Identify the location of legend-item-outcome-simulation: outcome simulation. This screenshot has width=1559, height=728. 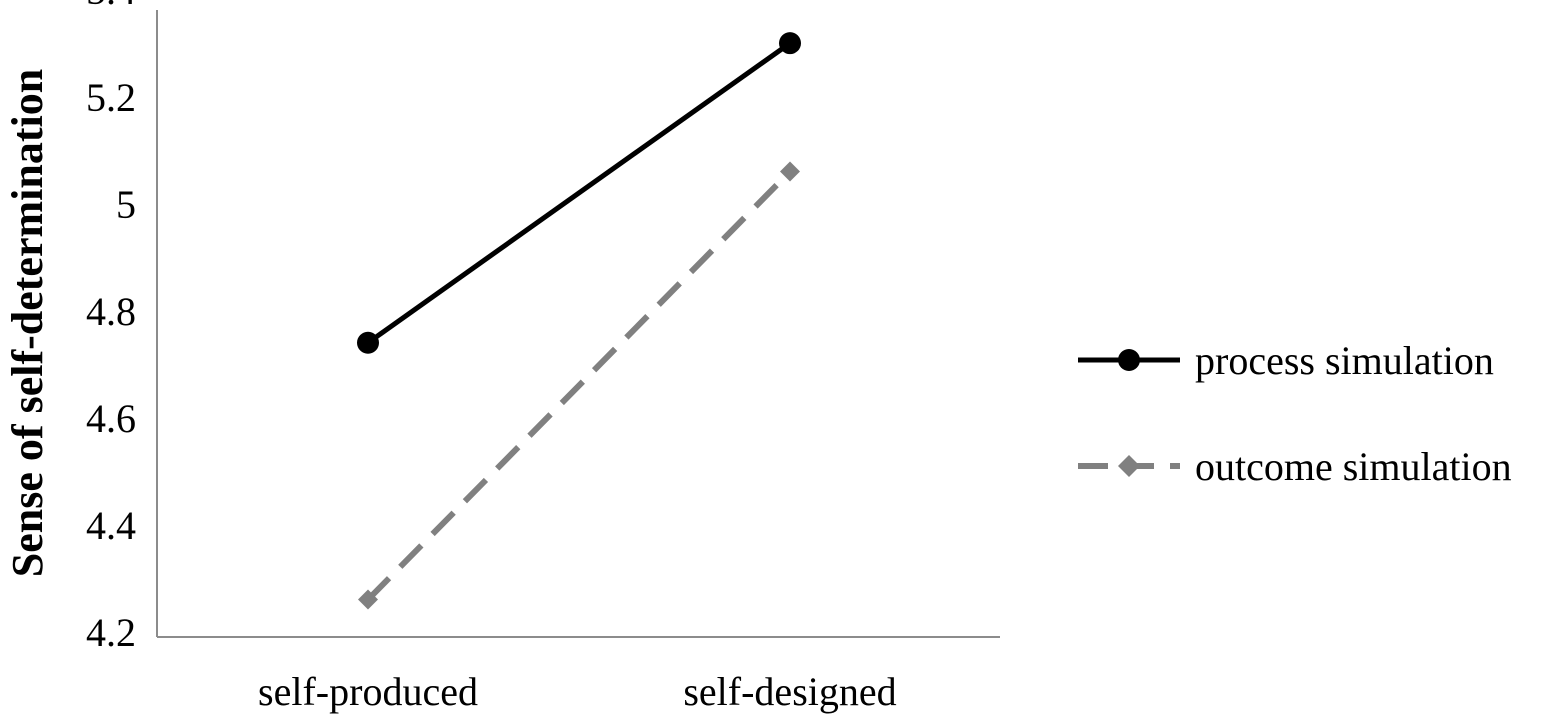
(1295, 466).